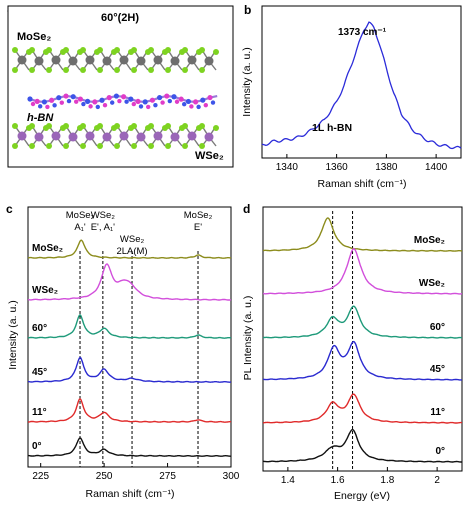  What do you see at coordinates (287, 167) in the screenshot?
I see `b-xtick-label: 1340` at bounding box center [287, 167].